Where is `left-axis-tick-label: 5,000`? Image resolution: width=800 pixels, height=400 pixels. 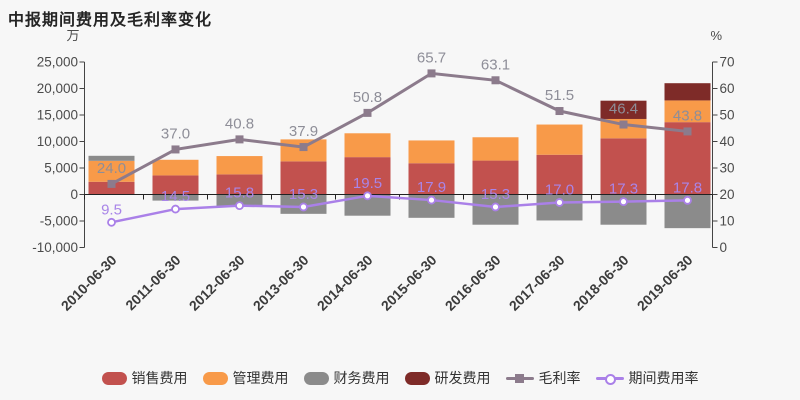 left-axis-tick-label: 5,000 is located at coordinates (61, 168).